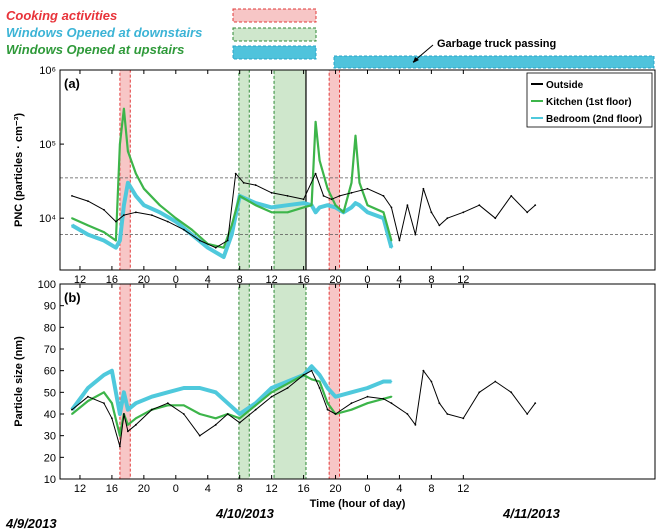 Image resolution: width=671 pixels, height=532 pixels. I want to click on x-tick-label: 12, so click(80, 280).